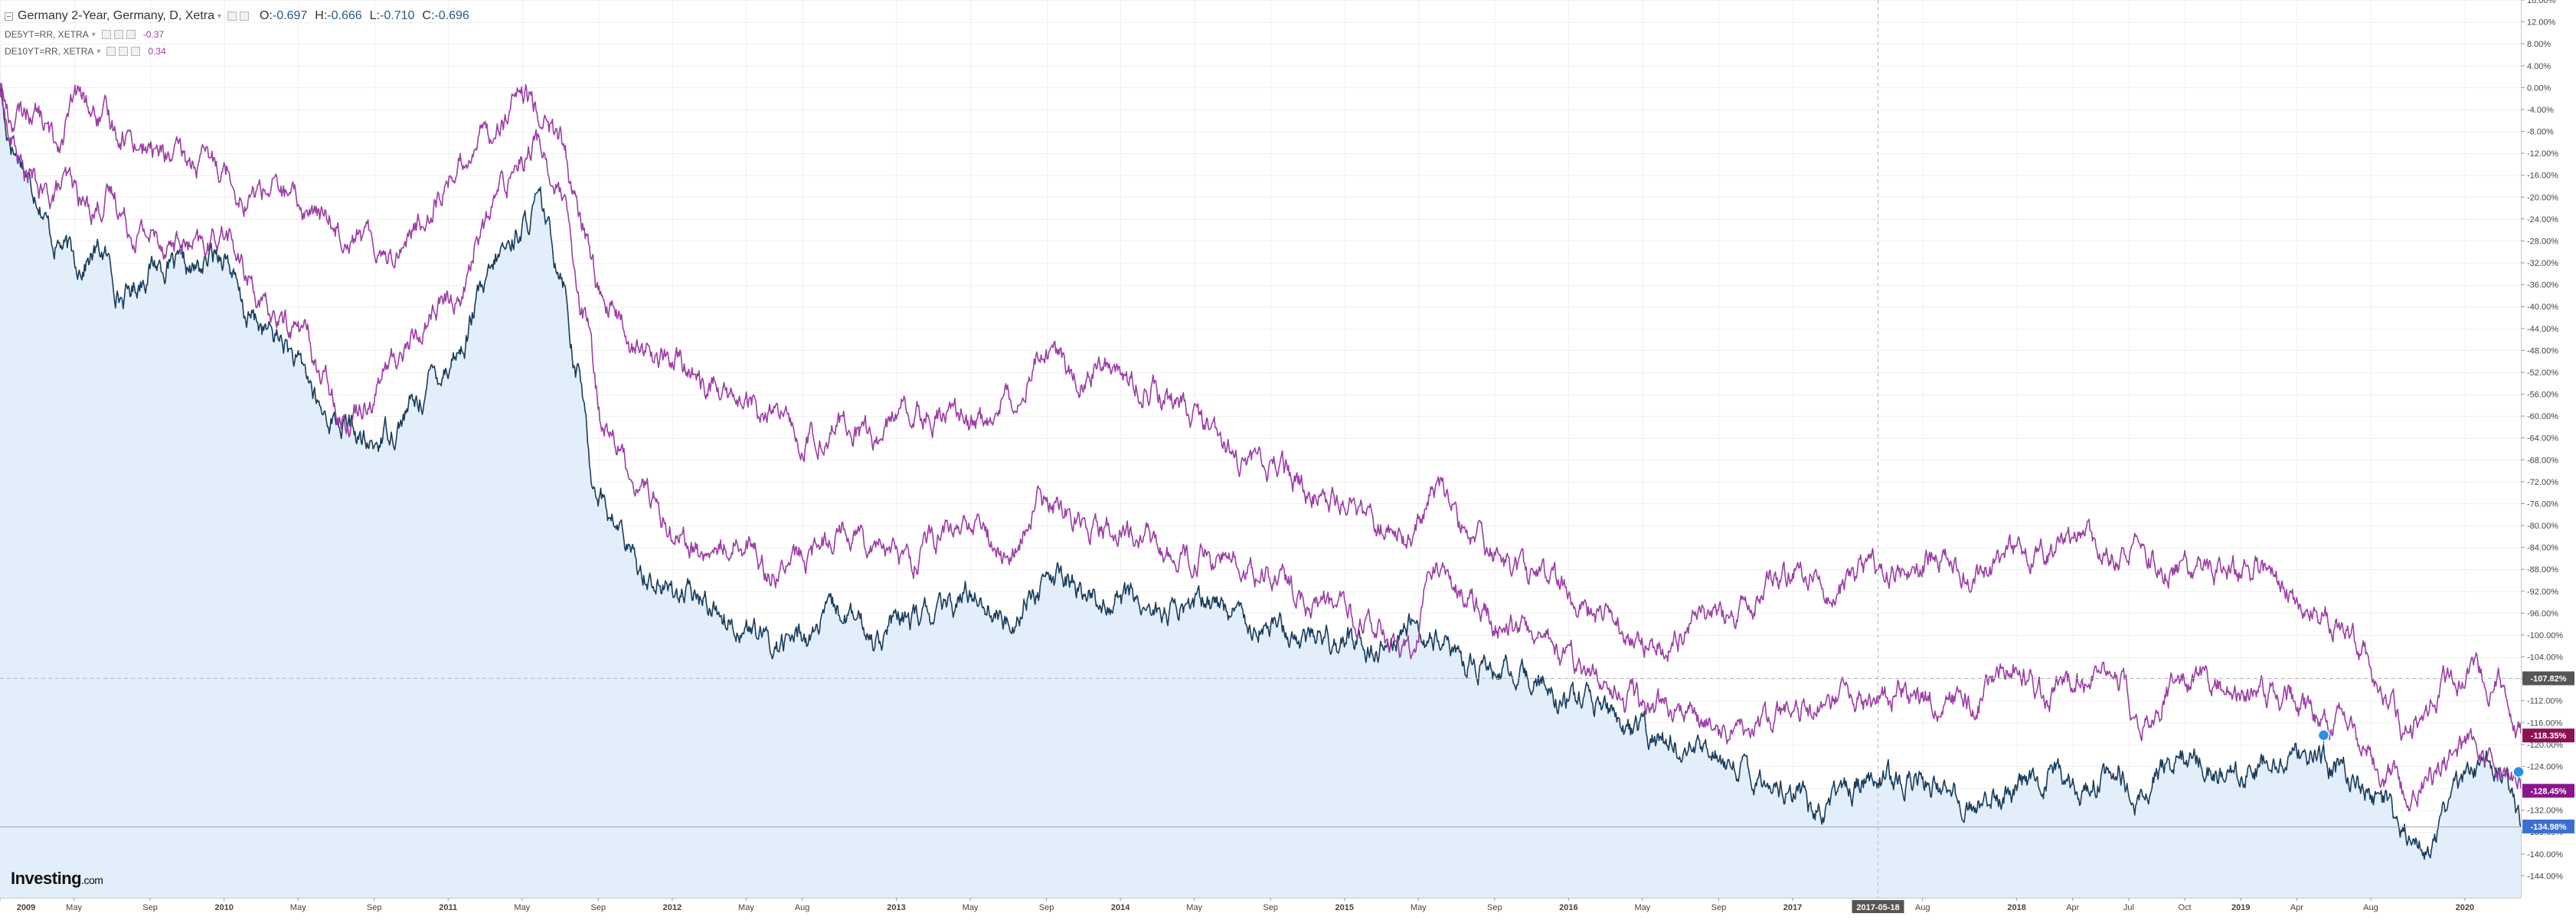  Describe the element at coordinates (290, 15) in the screenshot. I see `open-value: -0.697` at that location.